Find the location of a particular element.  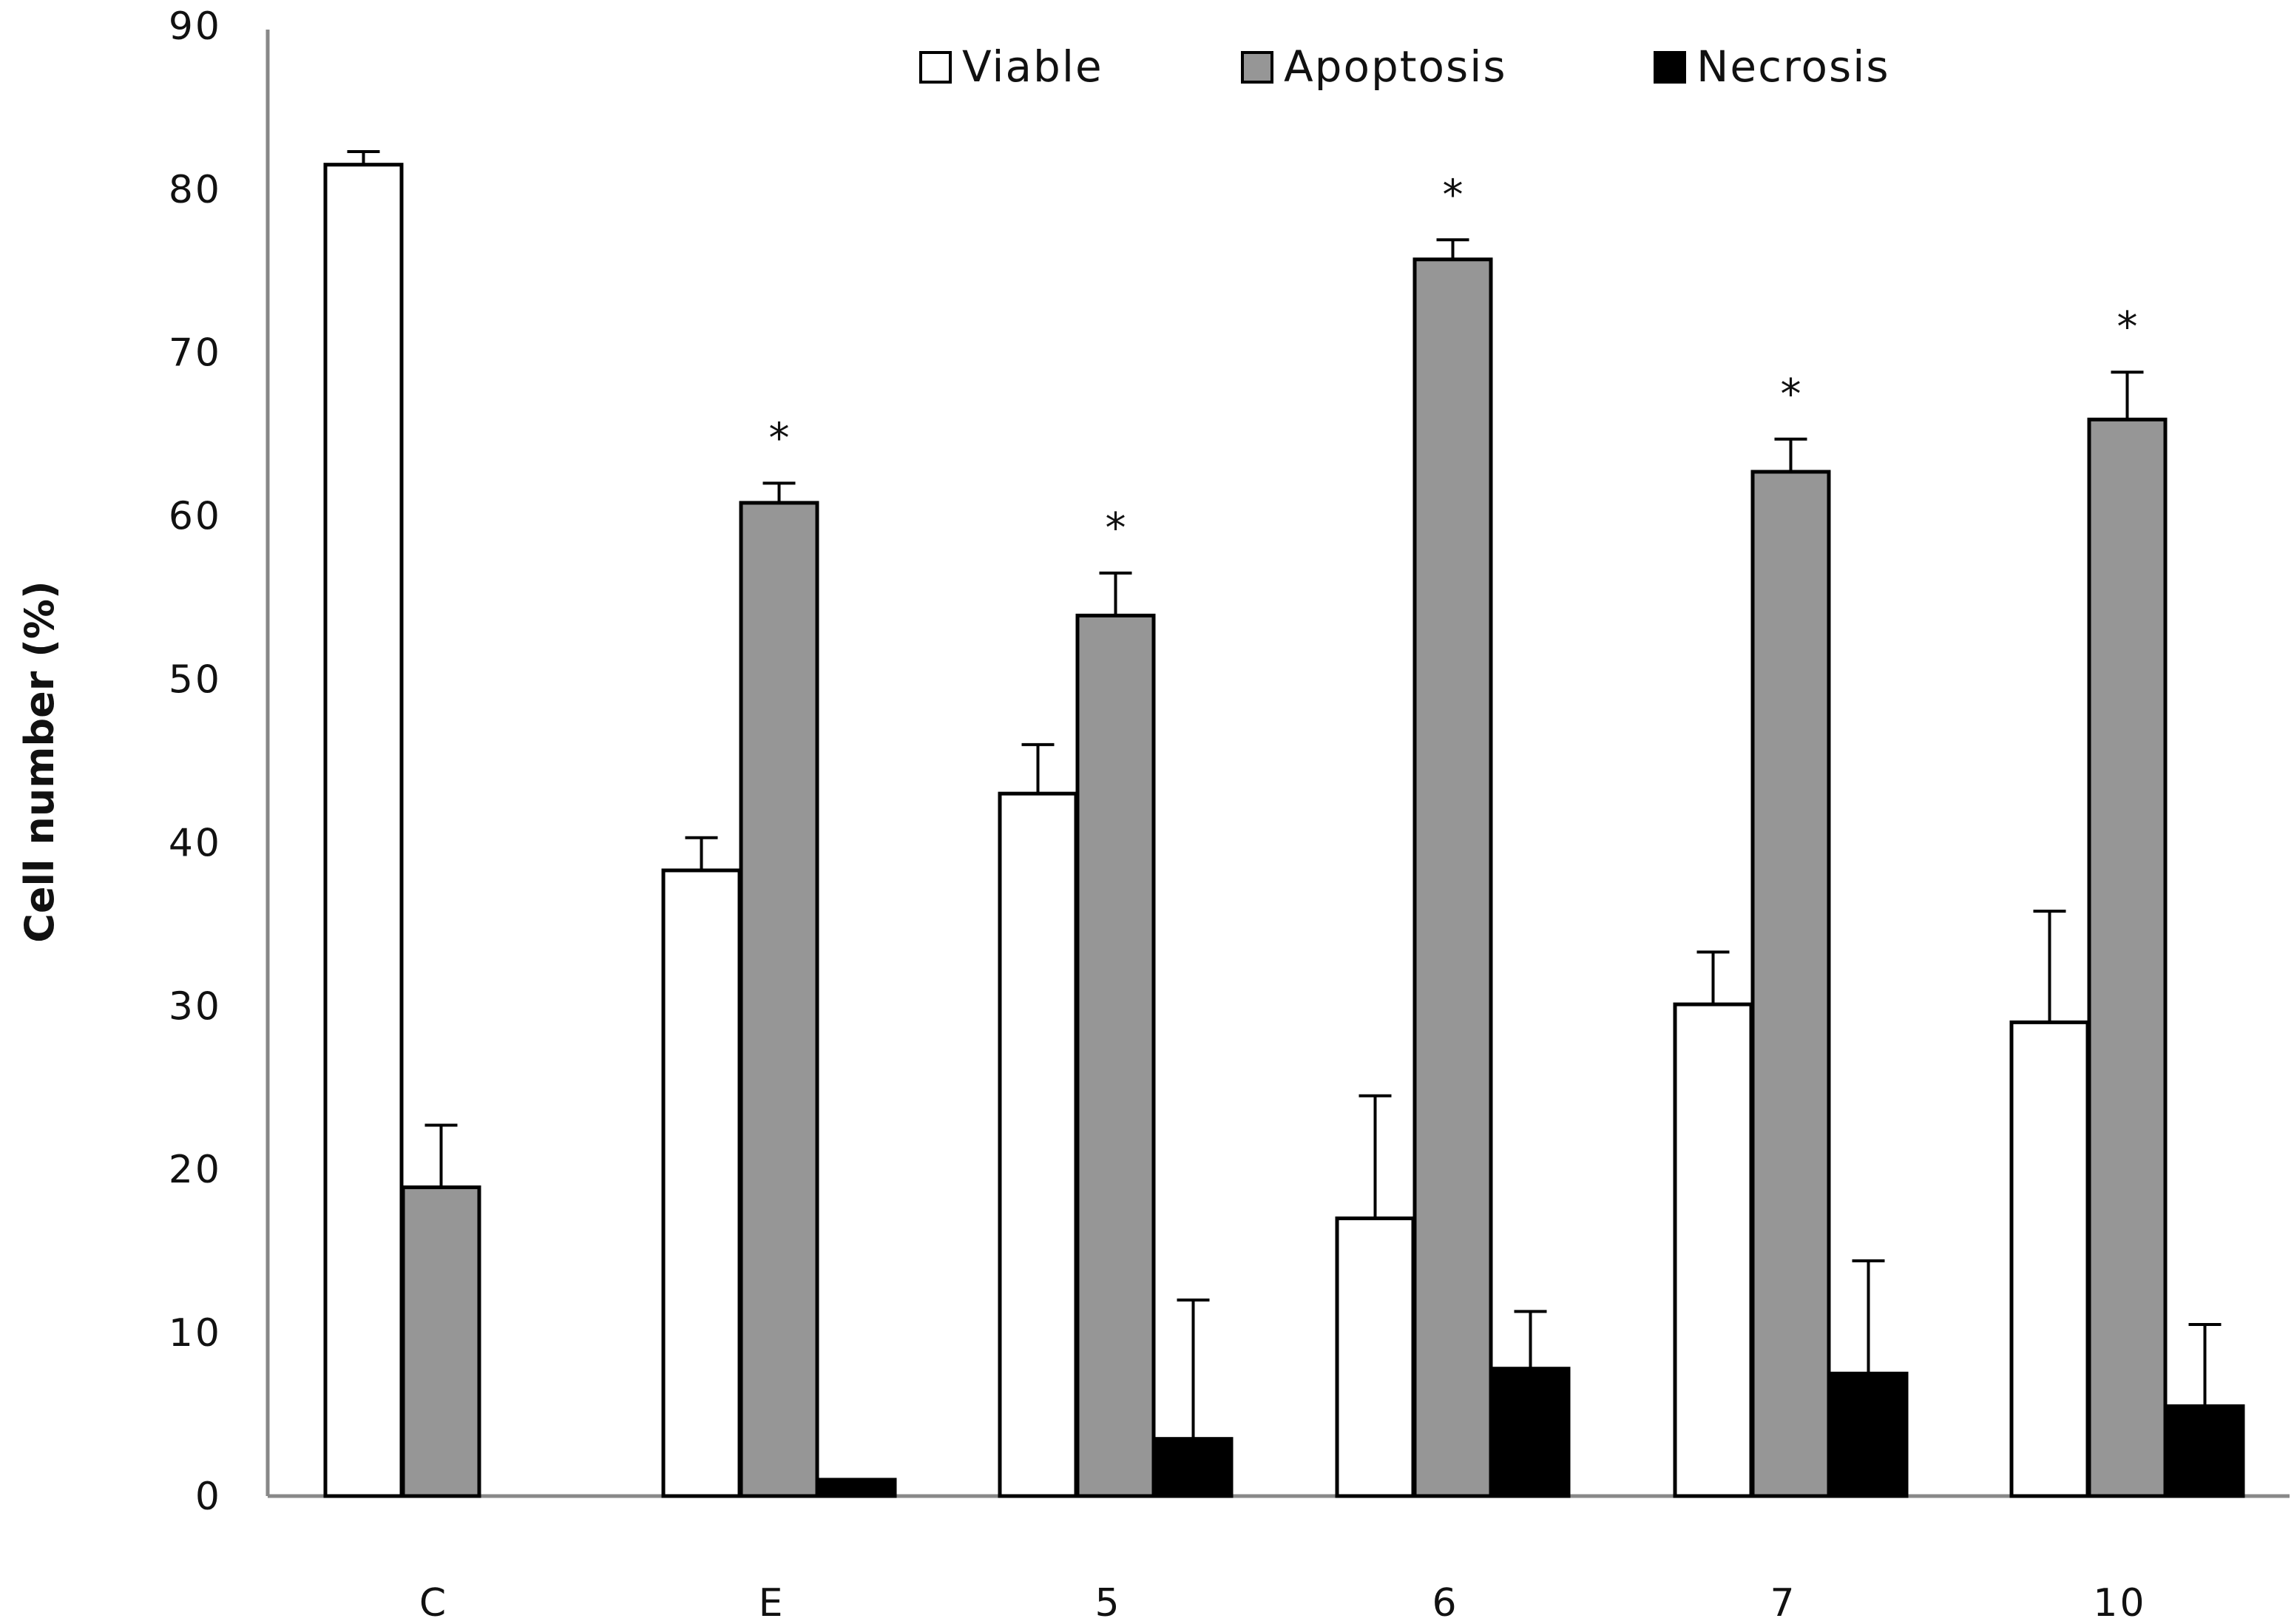

category-labels: C E 5 6 7 10 is located at coordinates (1282, 1602).